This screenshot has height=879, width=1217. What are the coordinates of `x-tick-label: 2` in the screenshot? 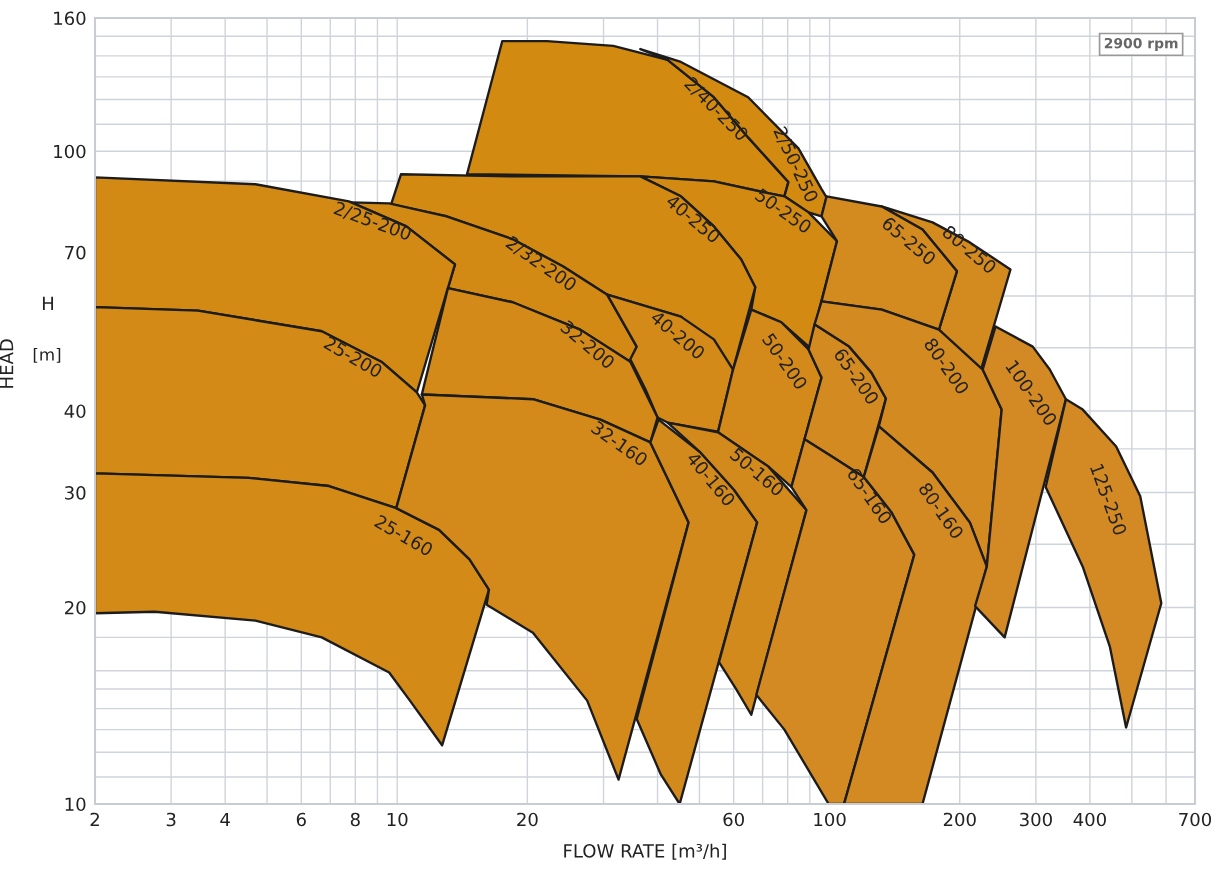 It's located at (94, 819).